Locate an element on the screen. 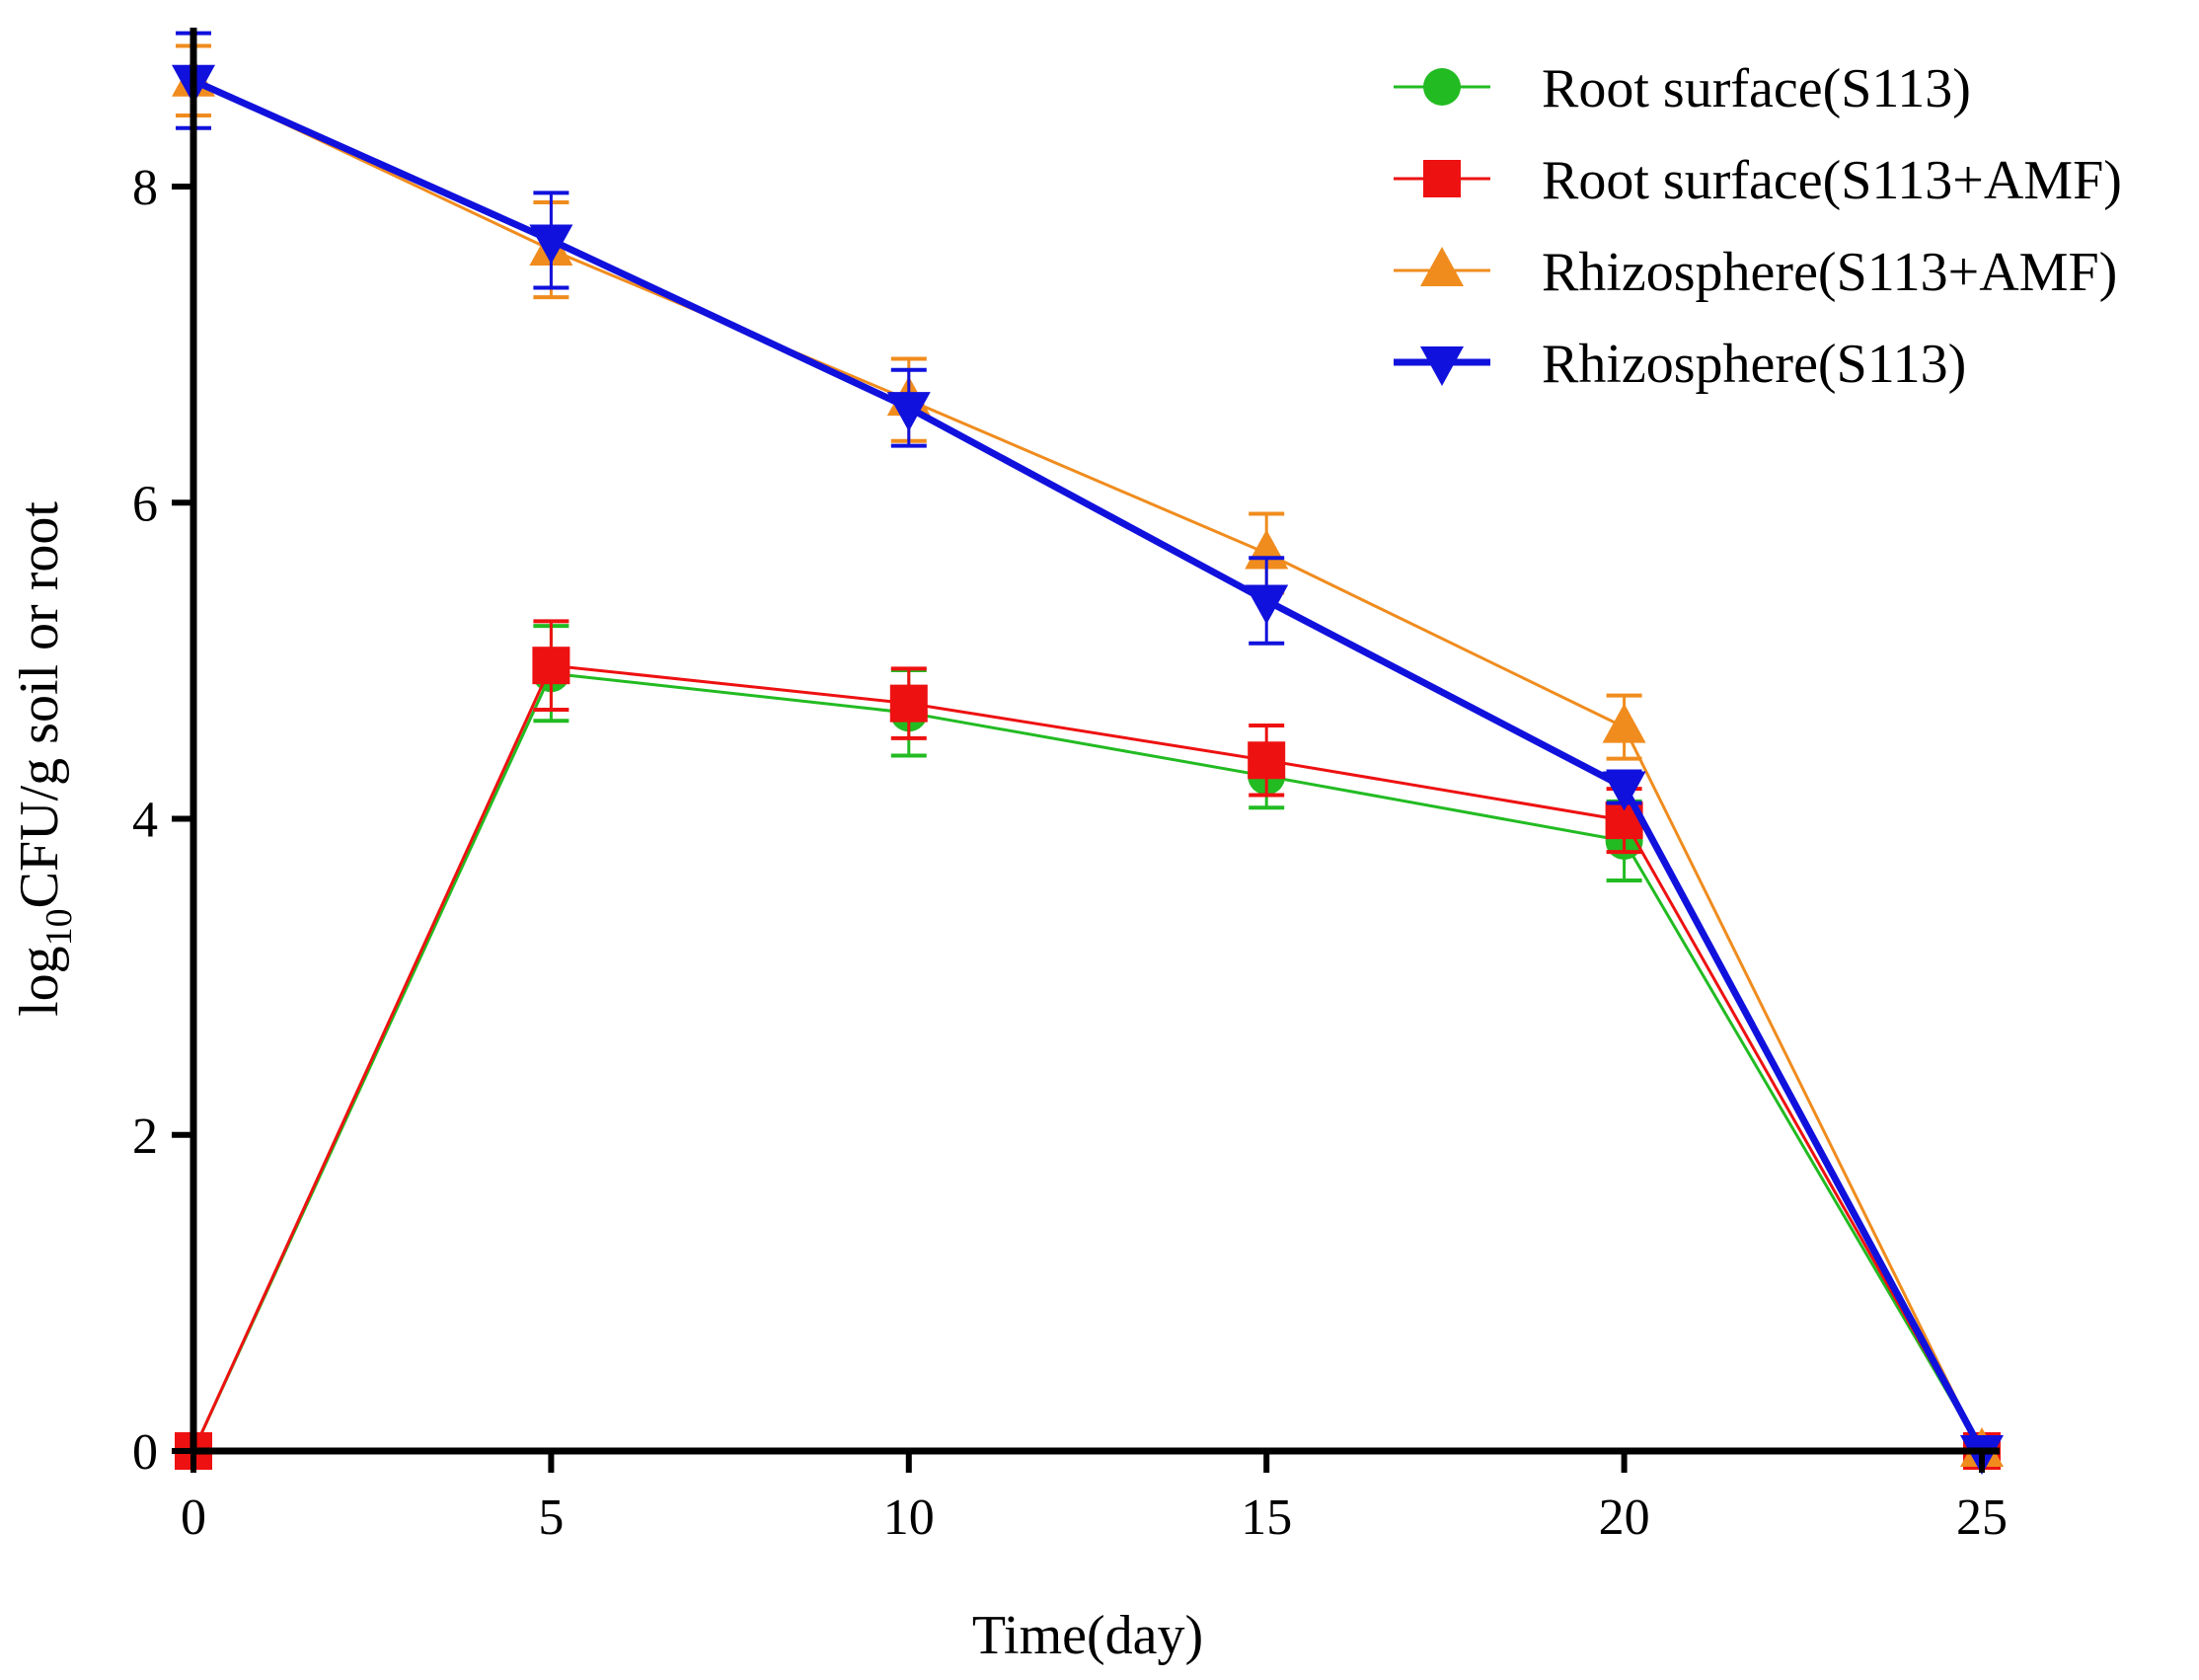 The width and height of the screenshot is (2199, 1680). y-tick-label: 8 is located at coordinates (145, 188).